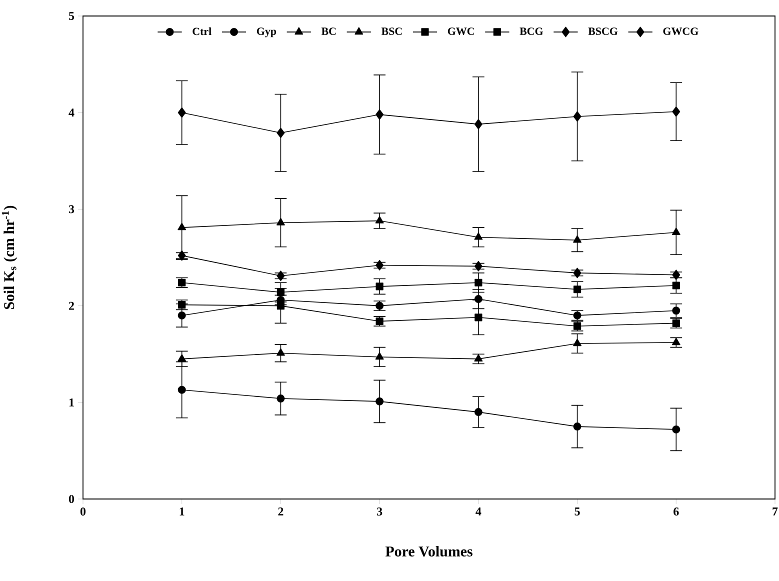 The width and height of the screenshot is (779, 581). I want to click on x-tick-label: 2, so click(281, 512).